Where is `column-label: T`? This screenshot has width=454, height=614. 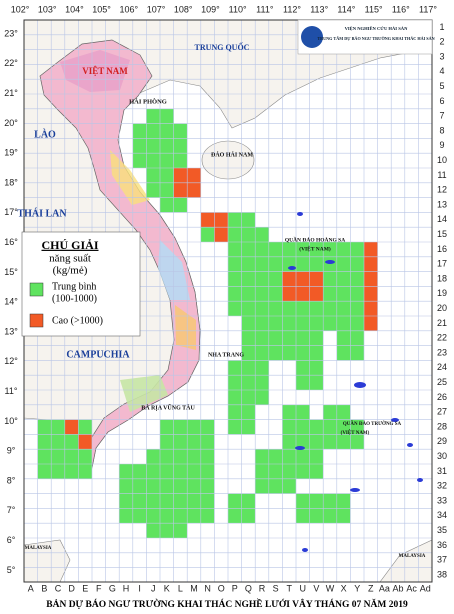 column-label: T is located at coordinates (289, 588).